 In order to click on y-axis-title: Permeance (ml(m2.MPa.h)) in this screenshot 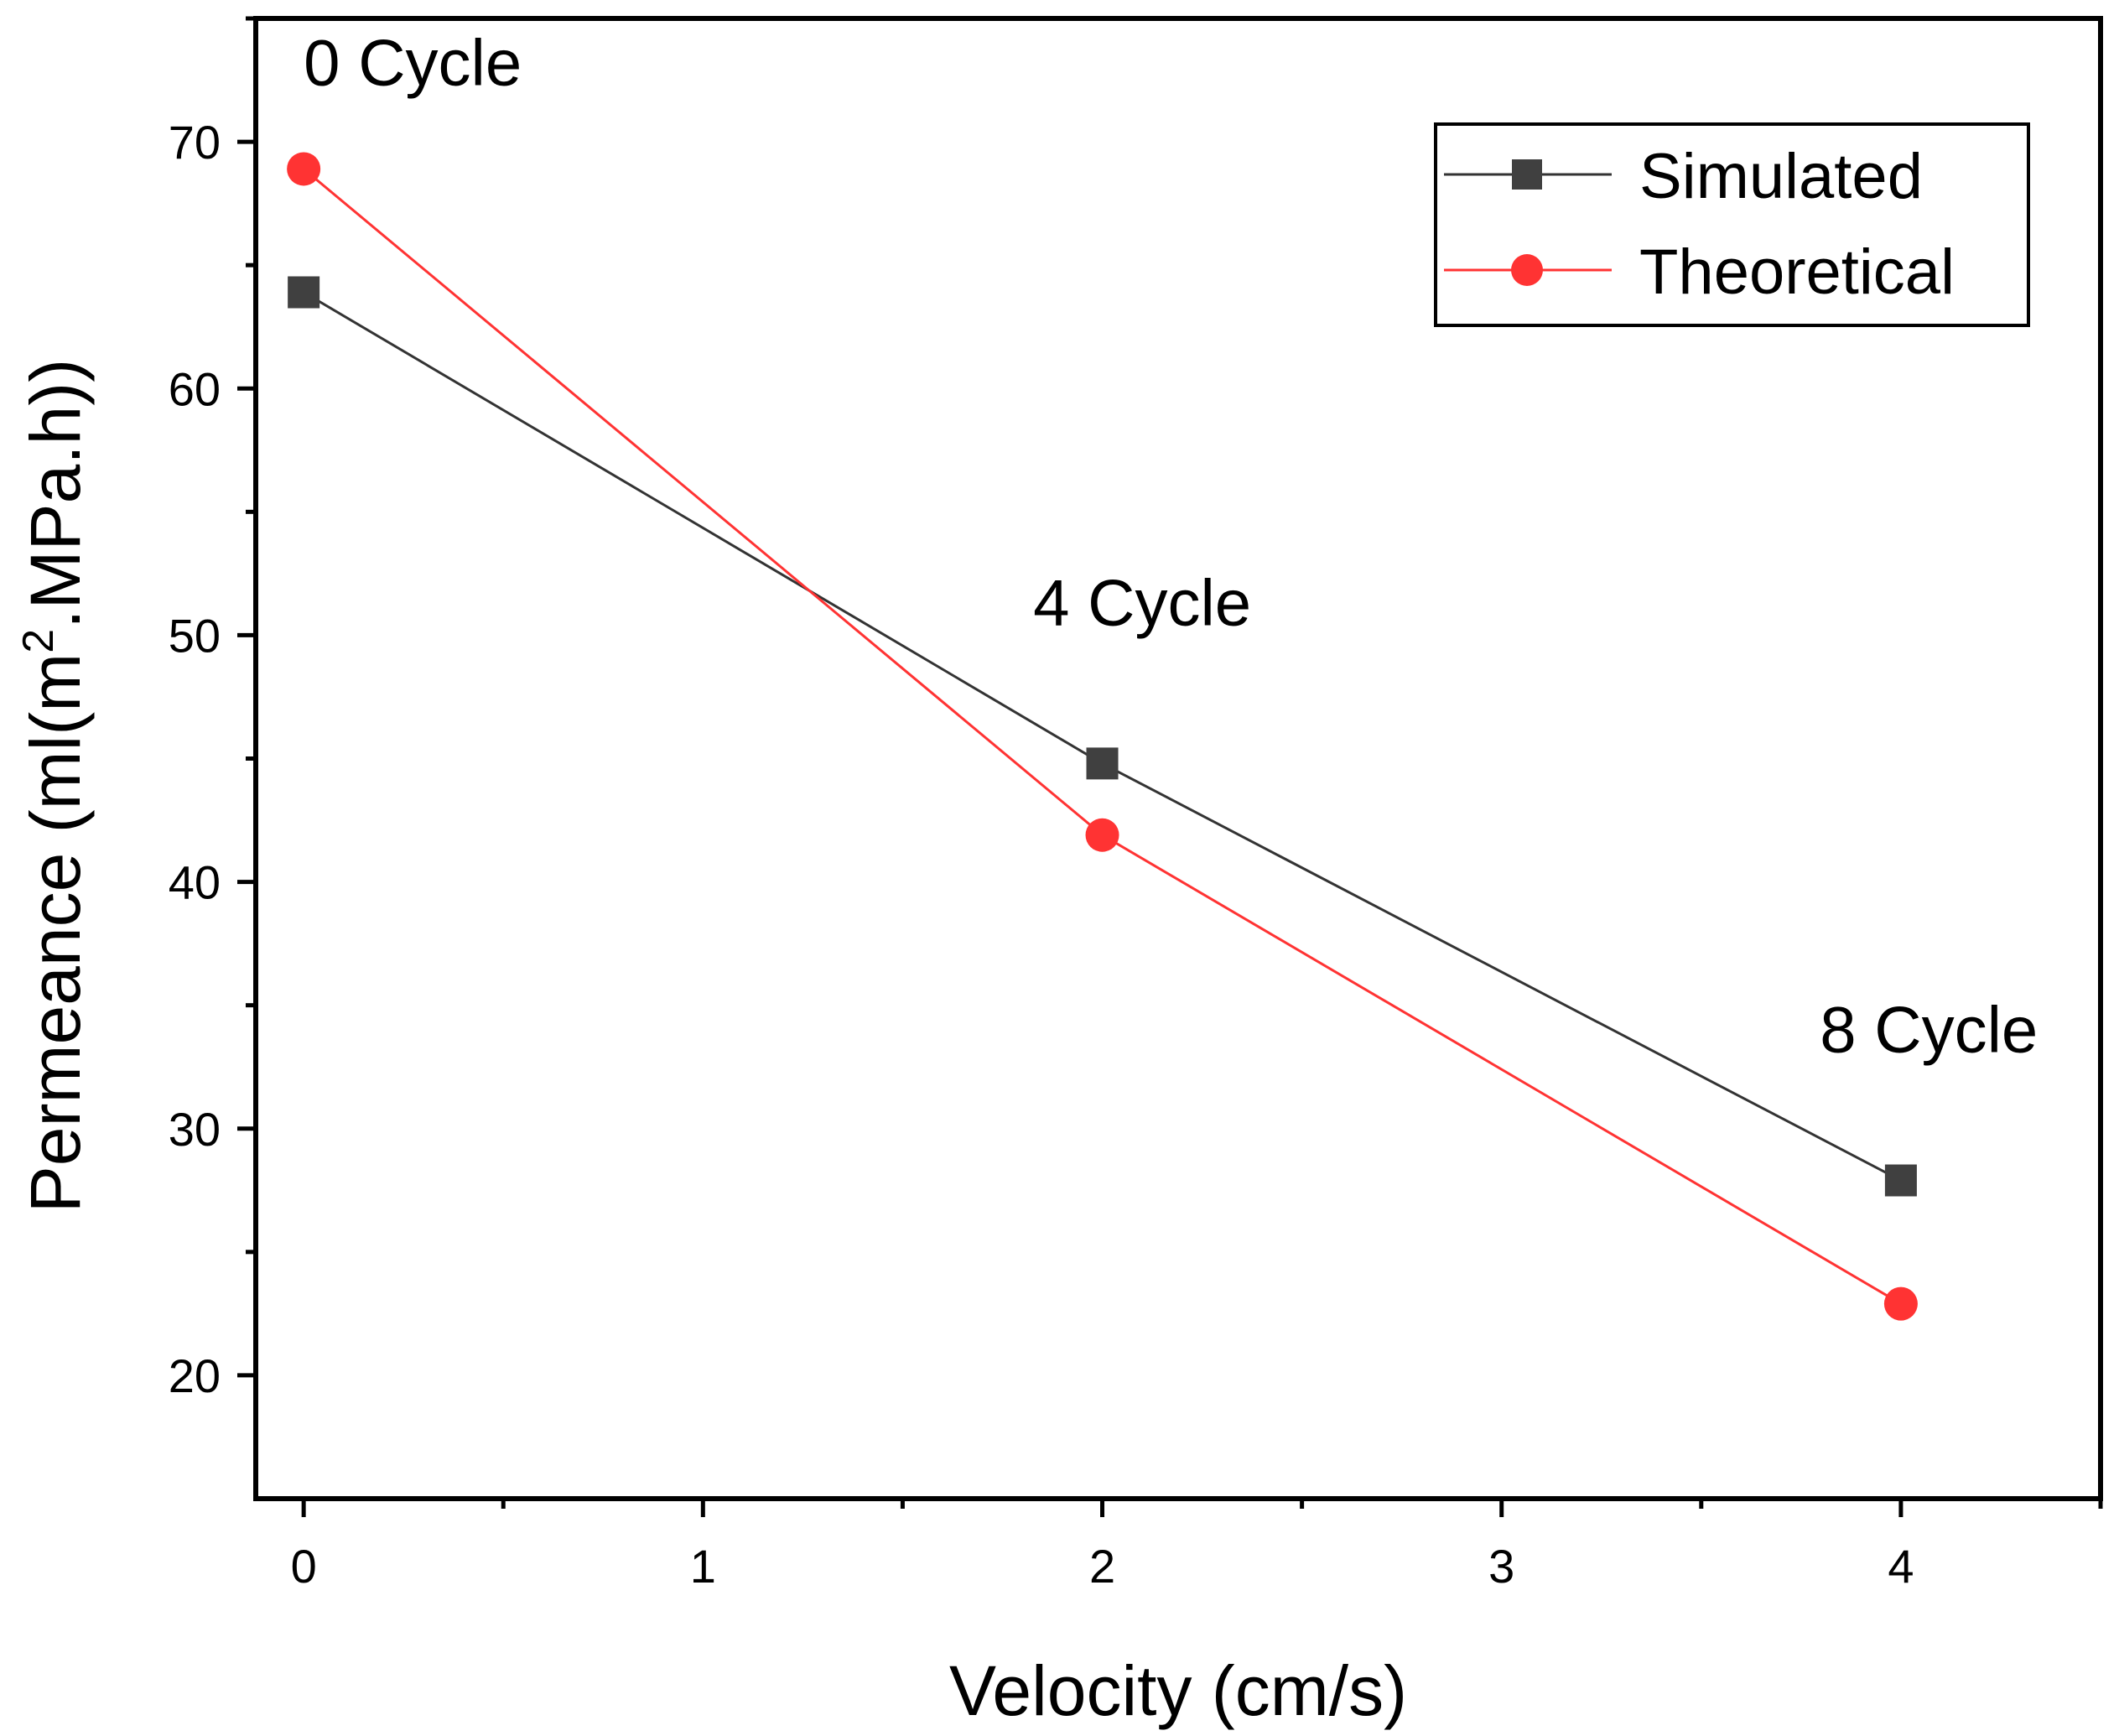, I will do `click(54, 786)`.